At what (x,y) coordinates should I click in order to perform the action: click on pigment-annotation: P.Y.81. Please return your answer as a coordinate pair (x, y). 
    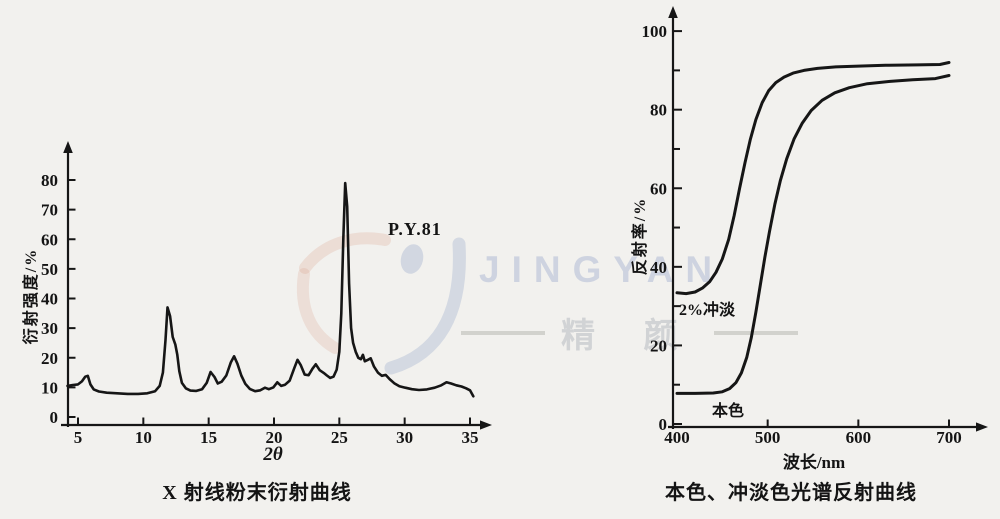
    Looking at the image, I should click on (415, 229).